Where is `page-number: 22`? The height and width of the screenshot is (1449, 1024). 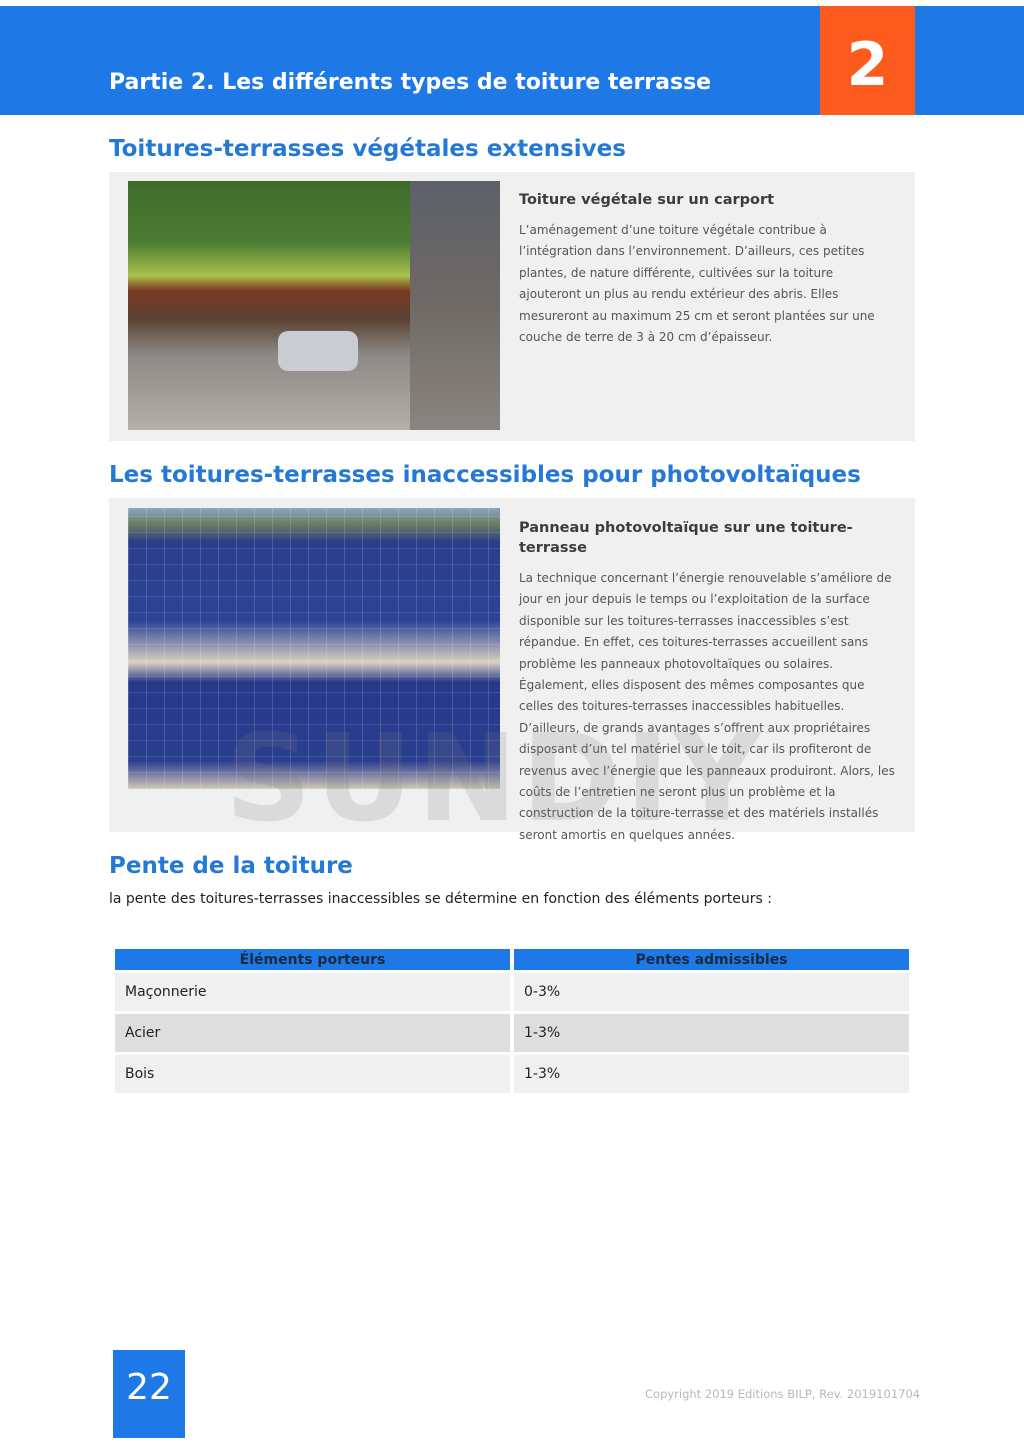
page-number: 22 is located at coordinates (149, 1394).